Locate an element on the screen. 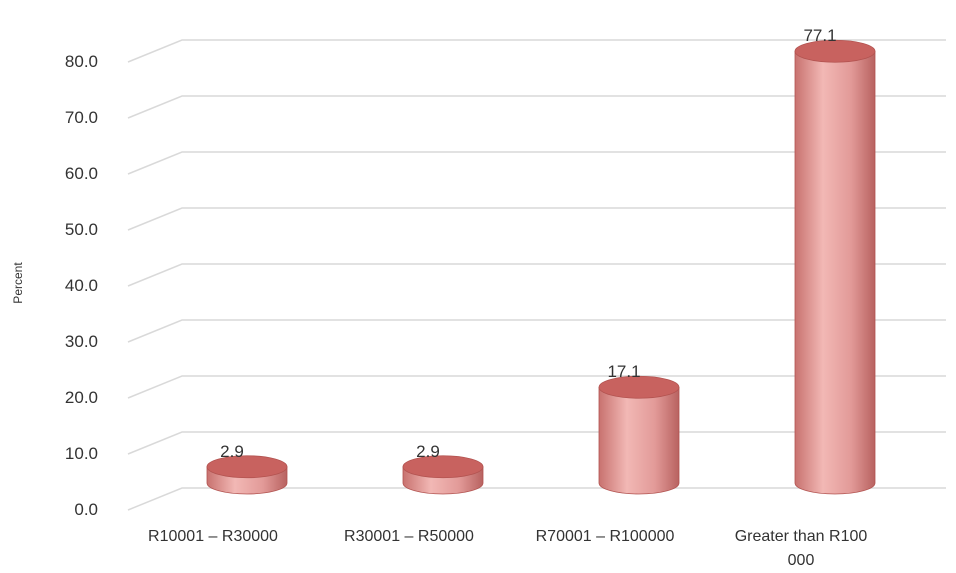 This screenshot has width=956, height=573. y-tick-label: 40.0 is located at coordinates (81, 285).